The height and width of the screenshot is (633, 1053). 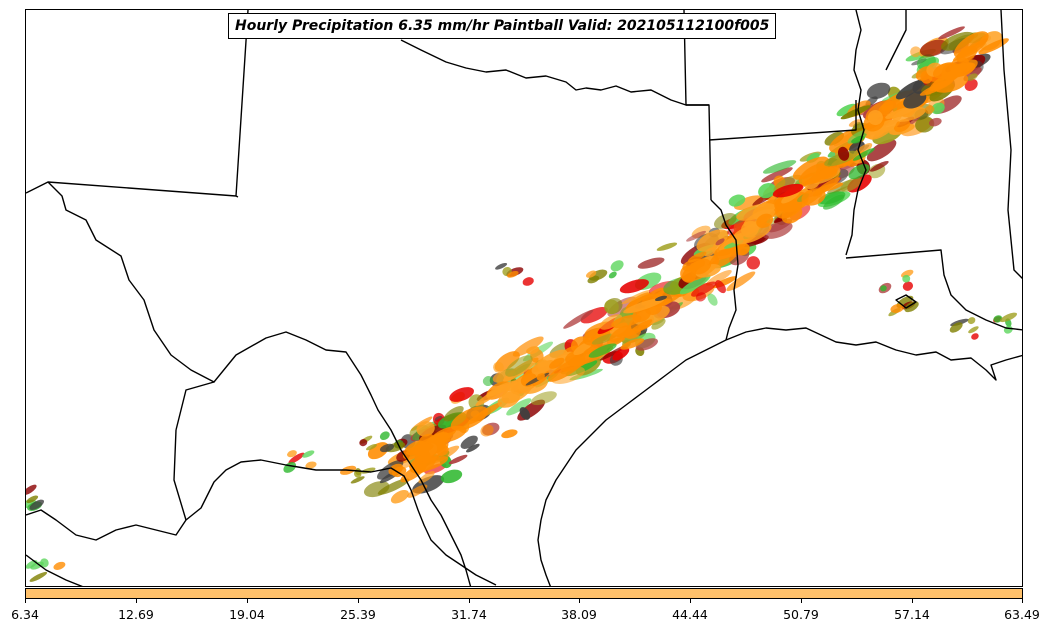 What do you see at coordinates (136, 614) in the screenshot?
I see `tick-label: 12.69` at bounding box center [136, 614].